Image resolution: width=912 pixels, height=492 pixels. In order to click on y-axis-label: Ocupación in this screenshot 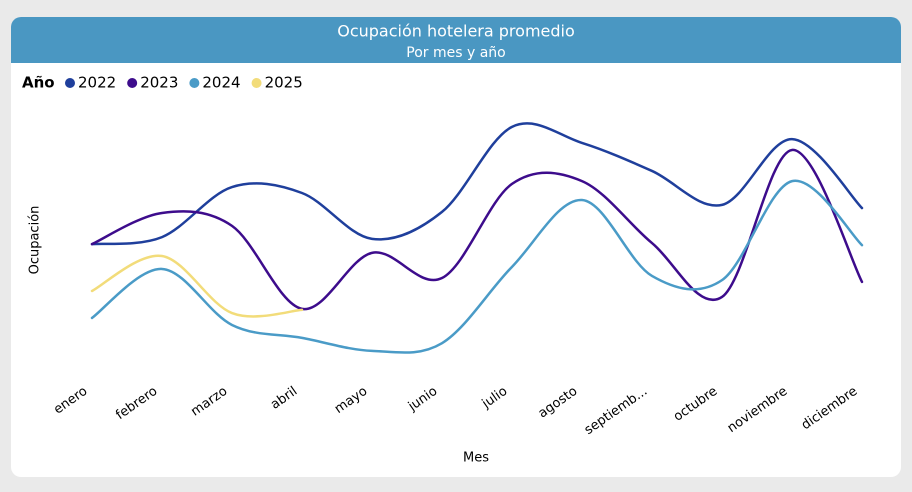, I will do `click(35, 240)`.